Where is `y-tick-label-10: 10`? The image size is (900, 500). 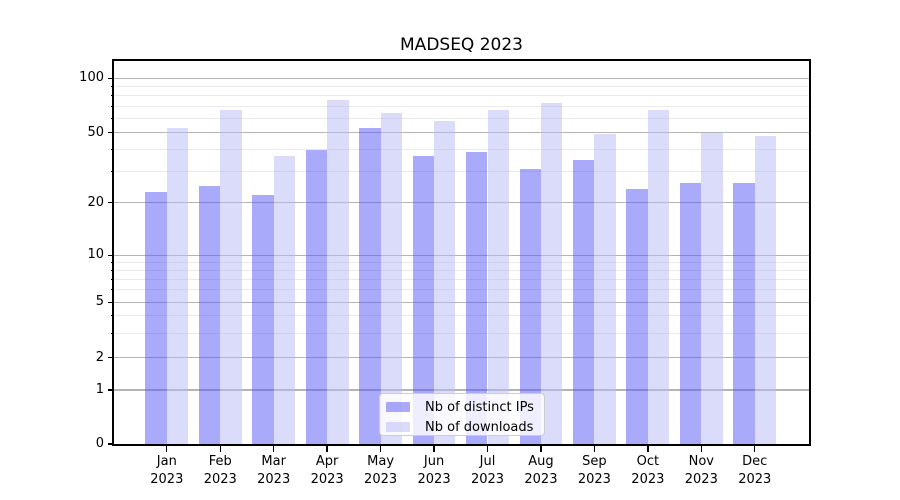
y-tick-label-10: 10 is located at coordinates (95, 255).